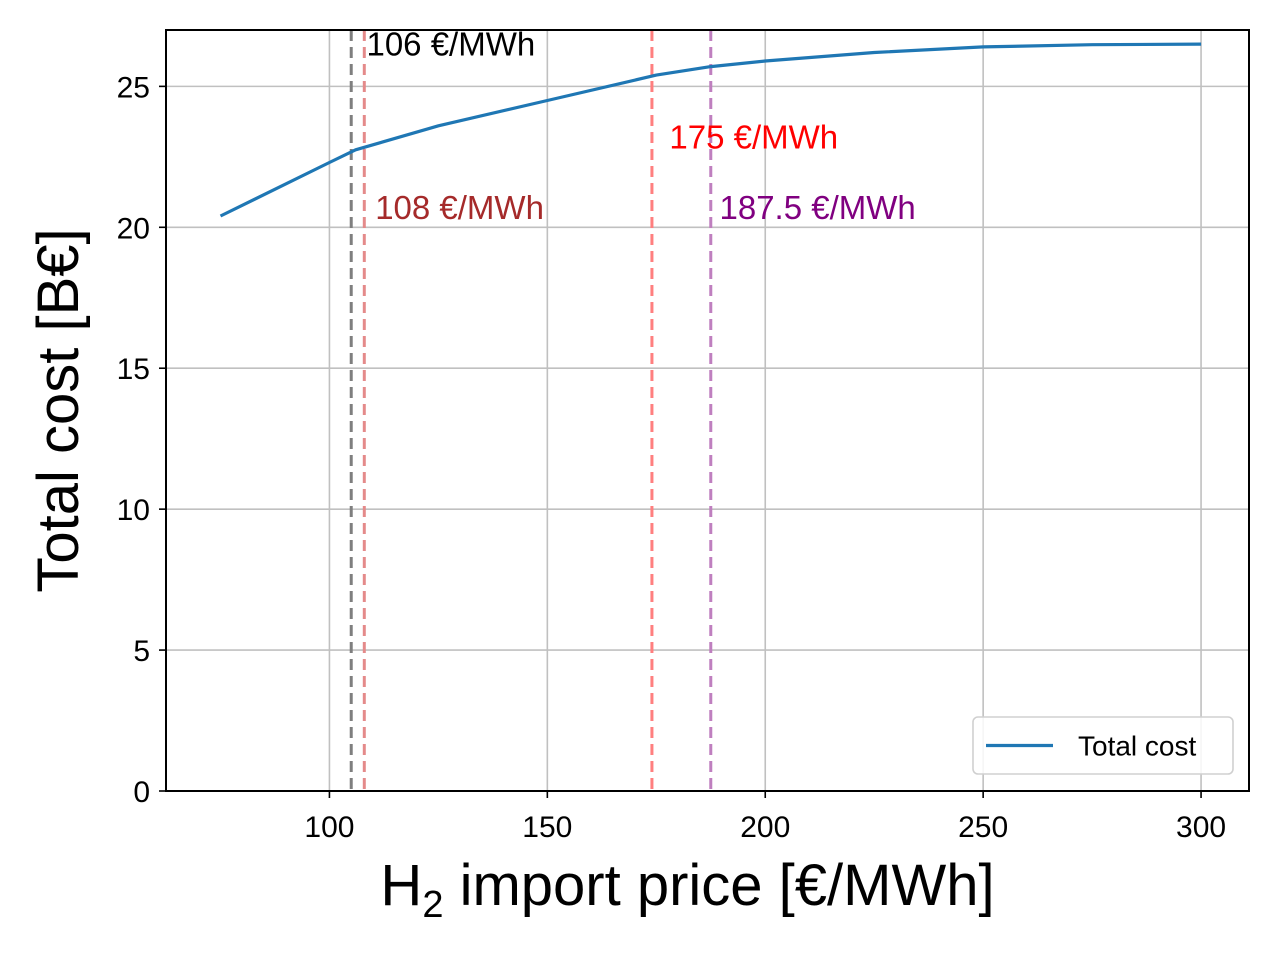  I want to click on x-axis-label: H2 import price [€/MWh], so click(687, 889).